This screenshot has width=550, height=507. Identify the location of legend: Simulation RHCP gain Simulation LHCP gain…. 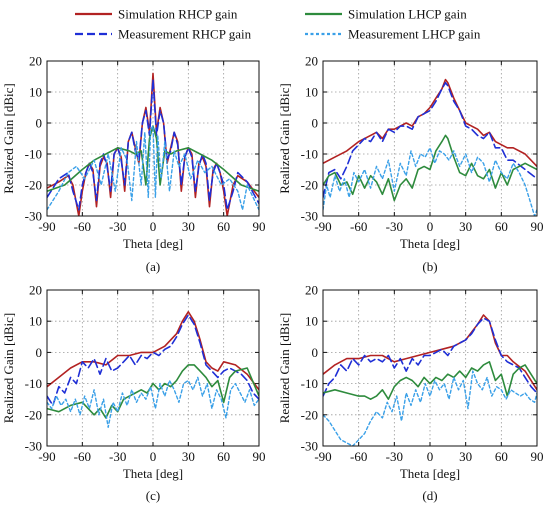
(278, 24).